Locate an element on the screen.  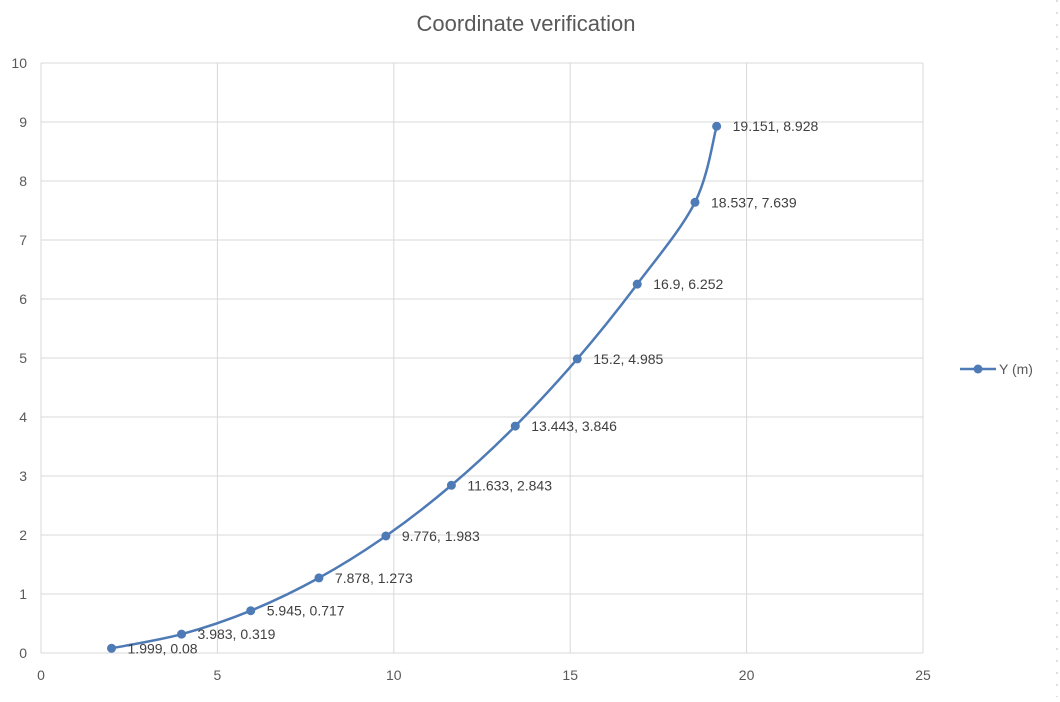
data-label: 9.776, 1.983 is located at coordinates (441, 536).